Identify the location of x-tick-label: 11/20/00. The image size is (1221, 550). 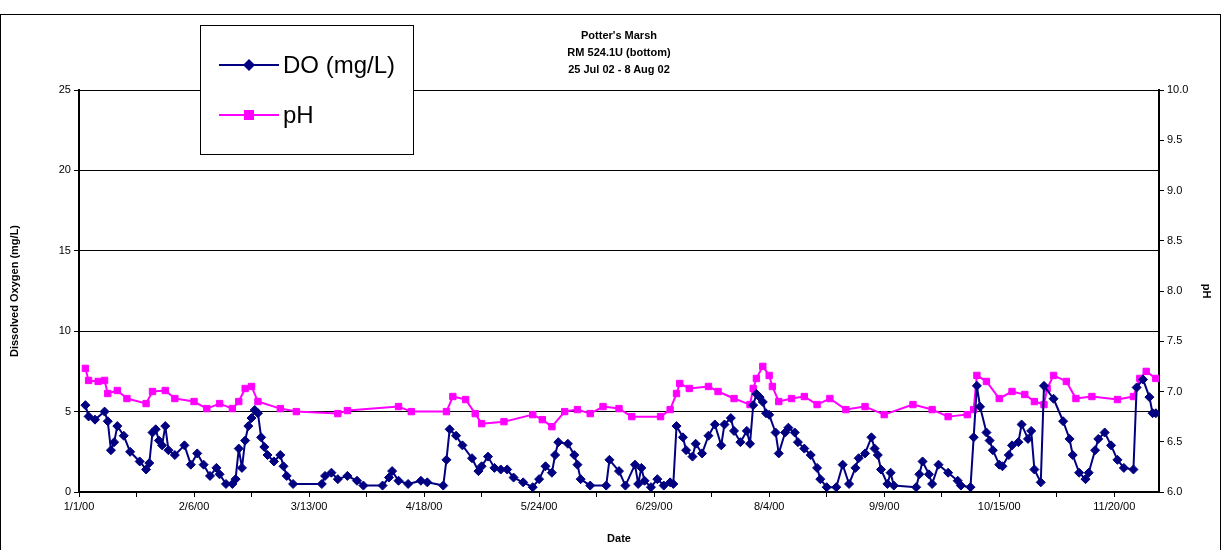
(1114, 505).